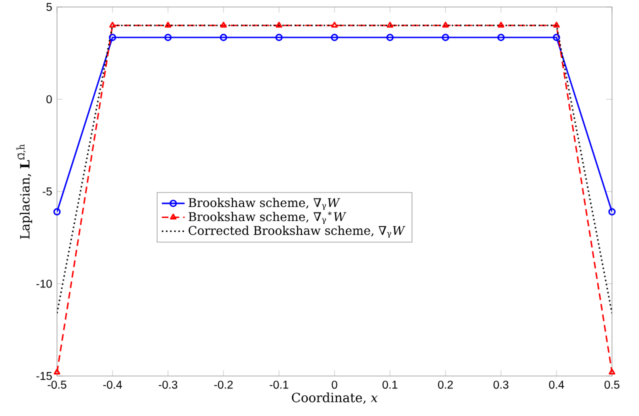 The image size is (639, 416). Describe the element at coordinates (223, 384) in the screenshot. I see `x-tick-label: -0.2` at that location.